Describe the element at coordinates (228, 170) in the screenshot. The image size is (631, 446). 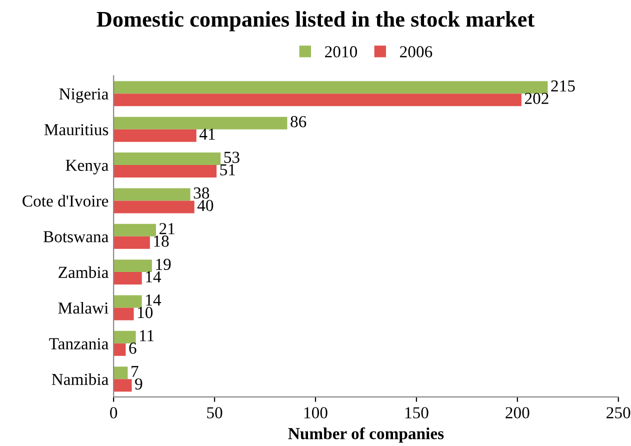
I see `data-label: 51` at that location.